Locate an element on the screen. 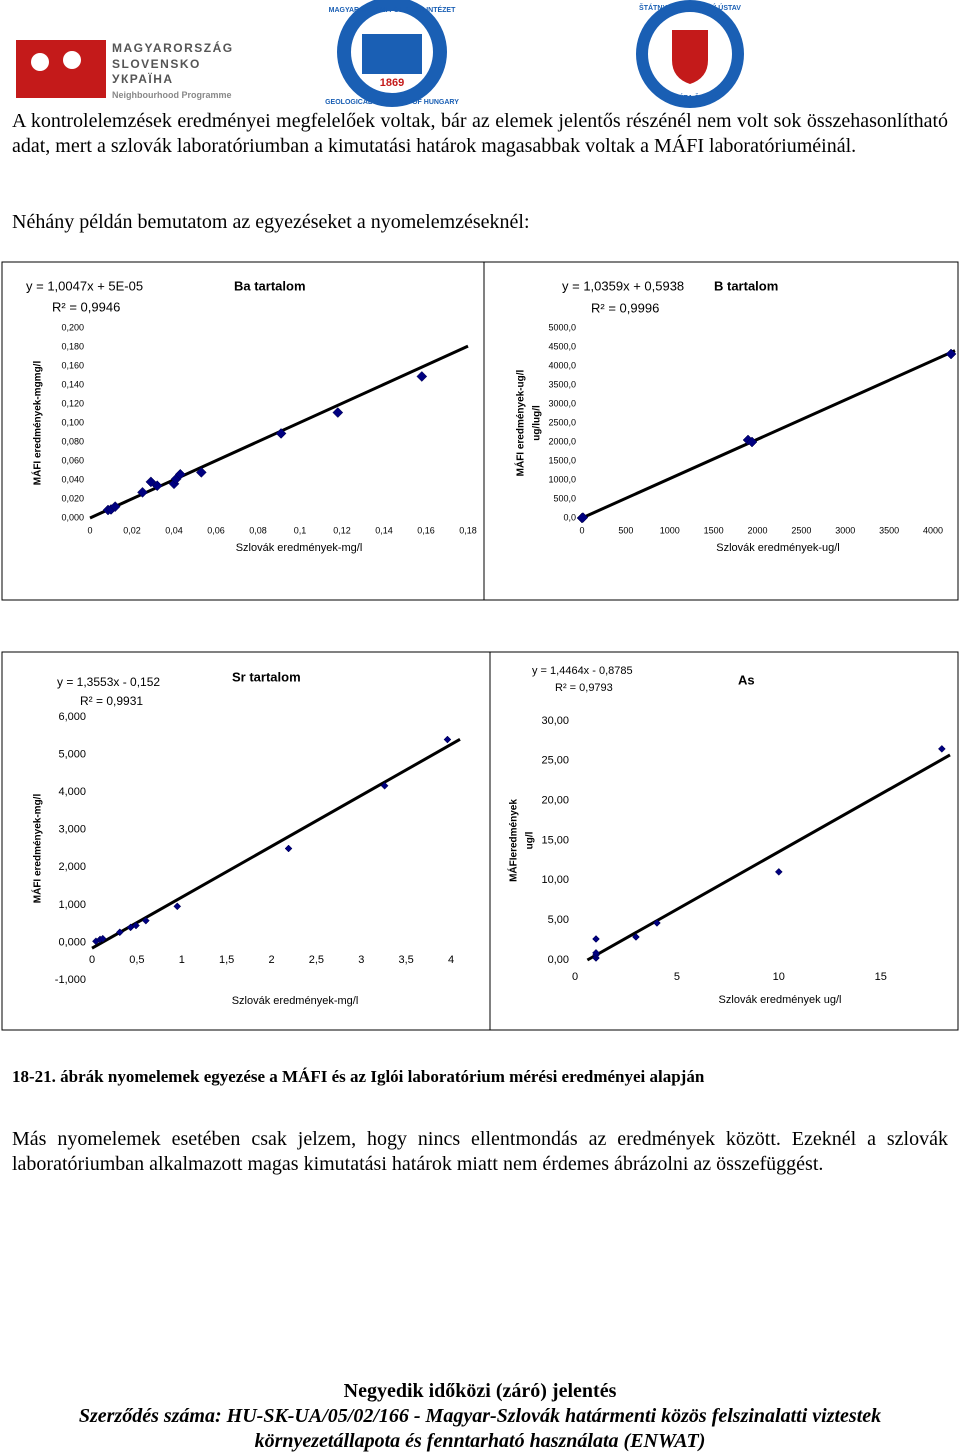 Image resolution: width=960 pixels, height=1455 pixels. chart-title: Ba tartalom is located at coordinates (270, 285).